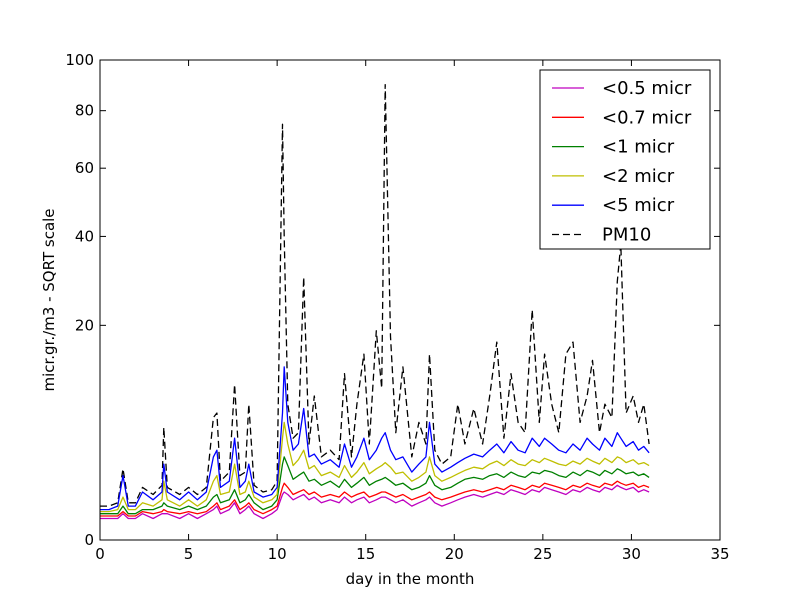 The width and height of the screenshot is (800, 600). I want to click on x-tick-label: 5, so click(189, 554).